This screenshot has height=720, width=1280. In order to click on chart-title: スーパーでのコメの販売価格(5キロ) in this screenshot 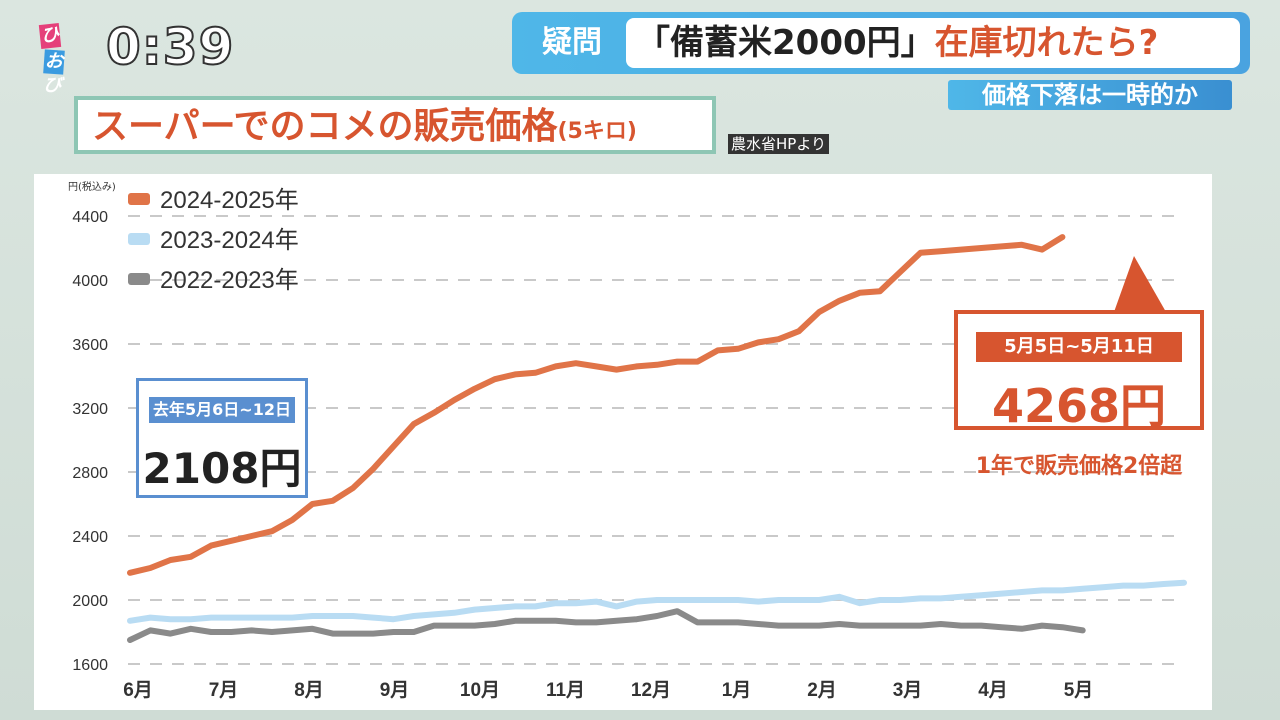, I will do `click(364, 129)`.